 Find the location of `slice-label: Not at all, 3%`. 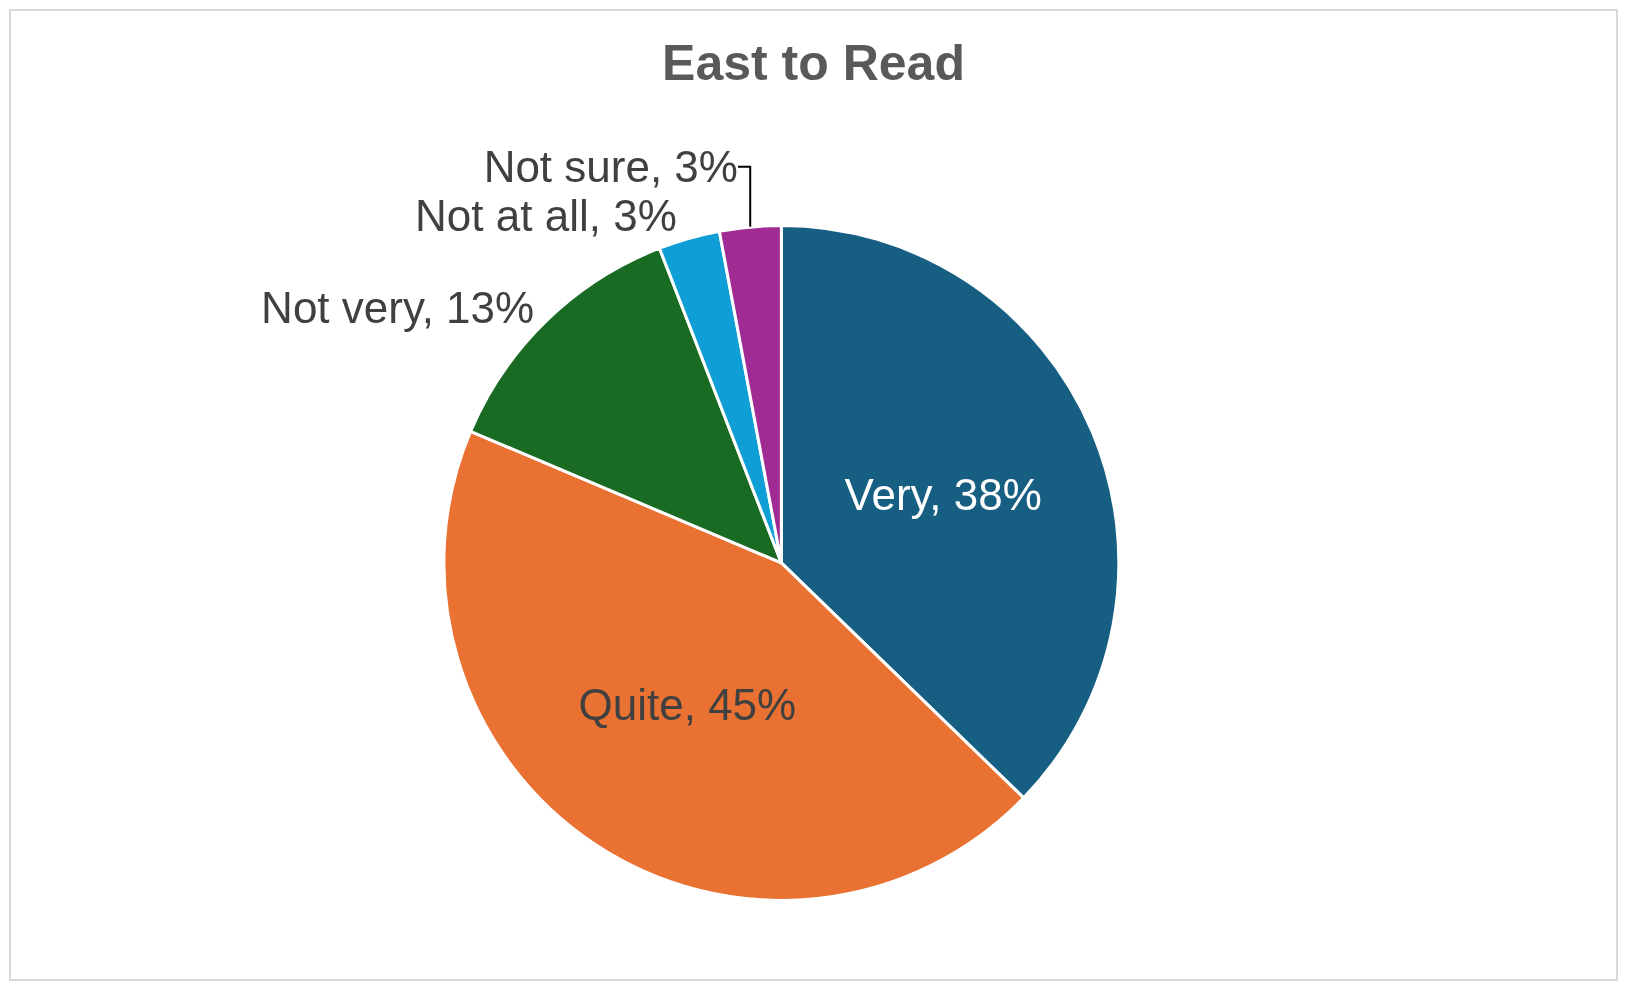

slice-label: Not at all, 3% is located at coordinates (546, 216).